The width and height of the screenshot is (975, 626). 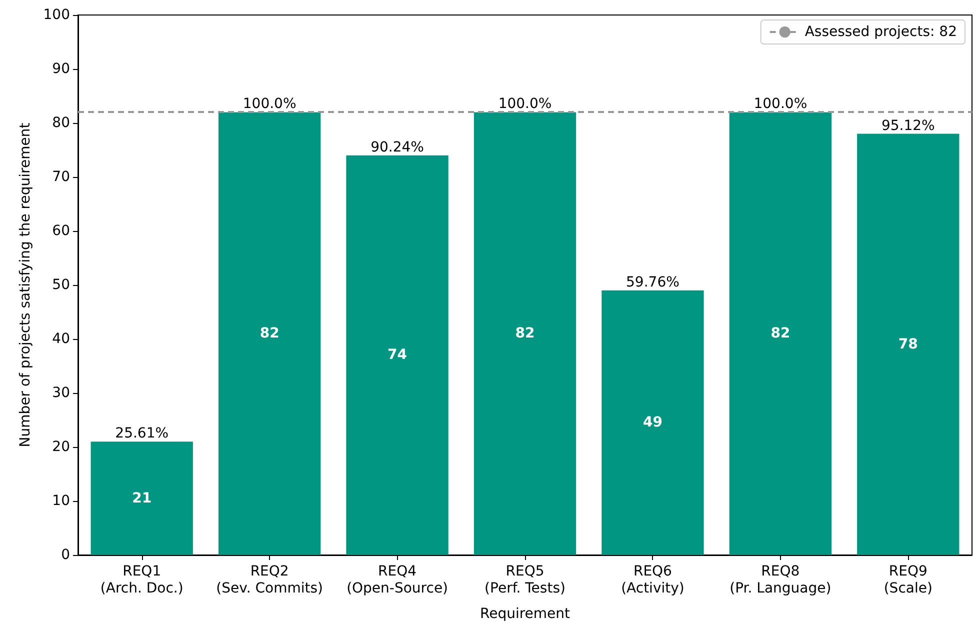 What do you see at coordinates (397, 580) in the screenshot?
I see `x-tick-label: REQ4 (Open-Source)` at bounding box center [397, 580].